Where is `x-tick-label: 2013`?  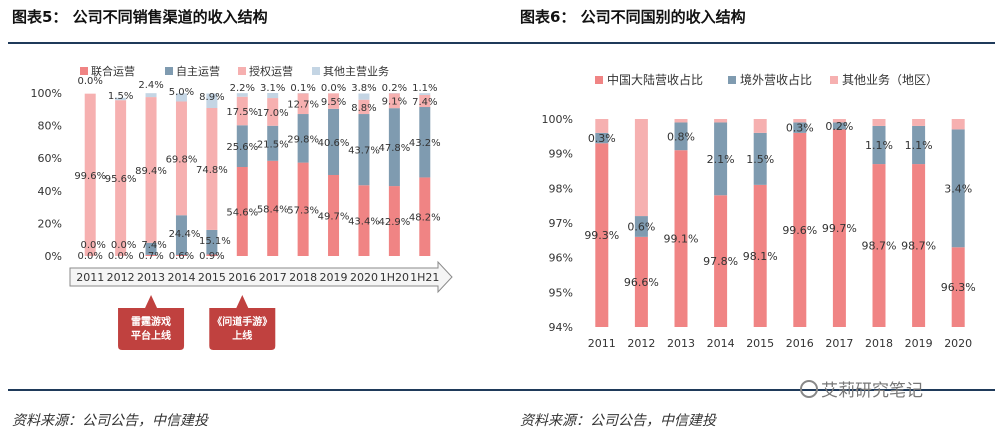
x-tick-label: 2013 is located at coordinates (151, 277).